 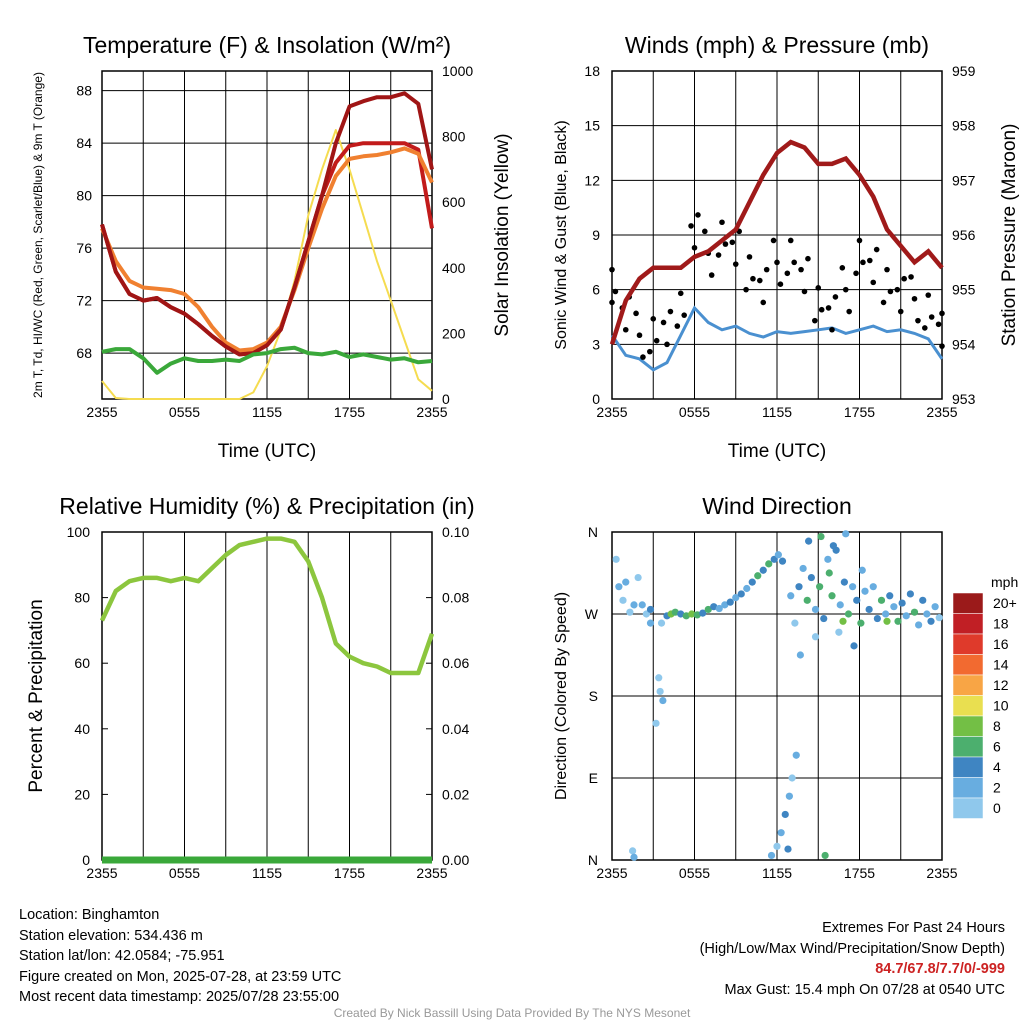 What do you see at coordinates (455, 860) in the screenshot?
I see `y2-tick-label: 0.00` at bounding box center [455, 860].